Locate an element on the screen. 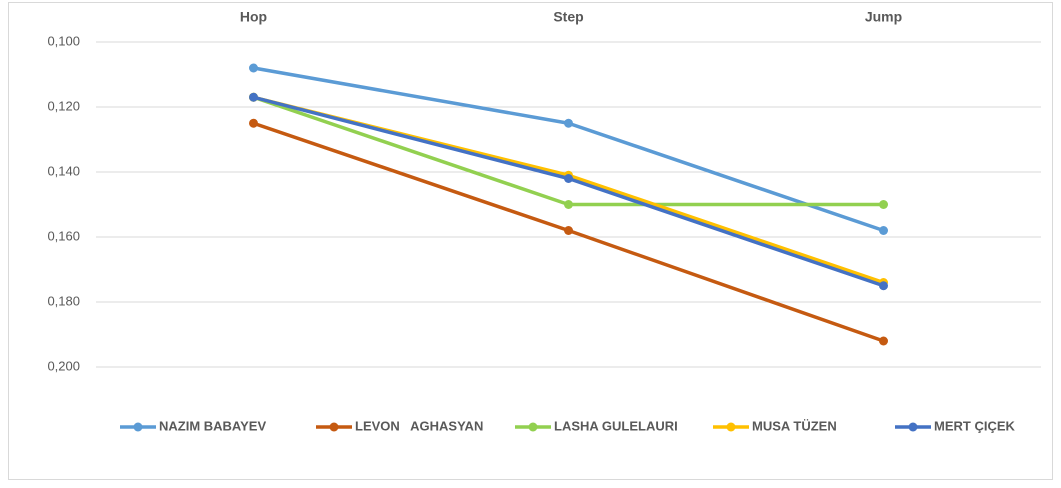 This screenshot has width=1061, height=488. x-tick-label: Step is located at coordinates (568, 17).